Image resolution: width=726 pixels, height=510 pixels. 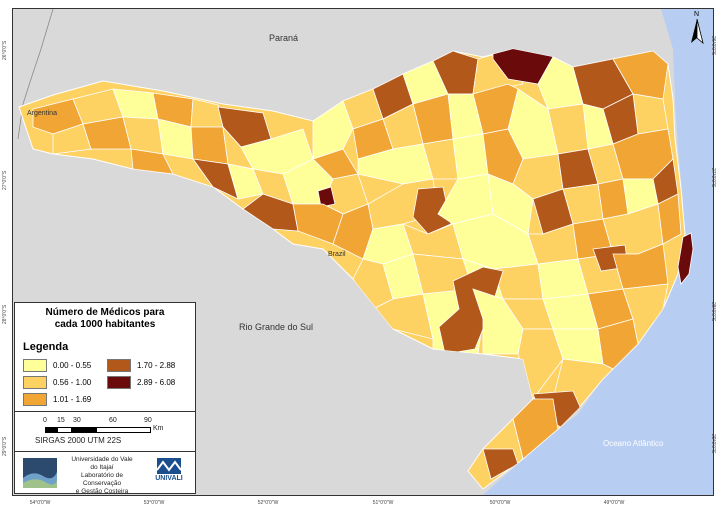 I want to click on north-arrow: N, so click(x=697, y=29).